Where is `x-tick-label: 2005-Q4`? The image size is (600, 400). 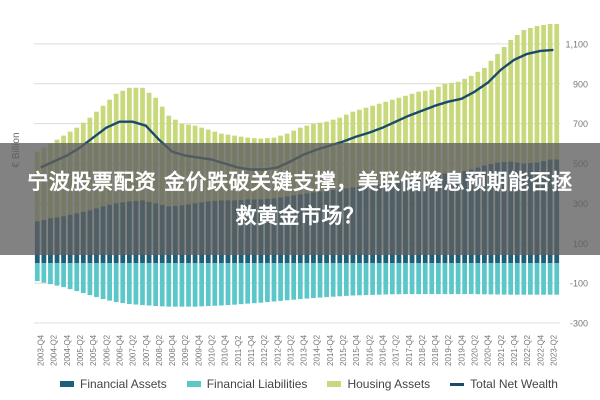 x-tick-label: 2005-Q4 is located at coordinates (93, 350).